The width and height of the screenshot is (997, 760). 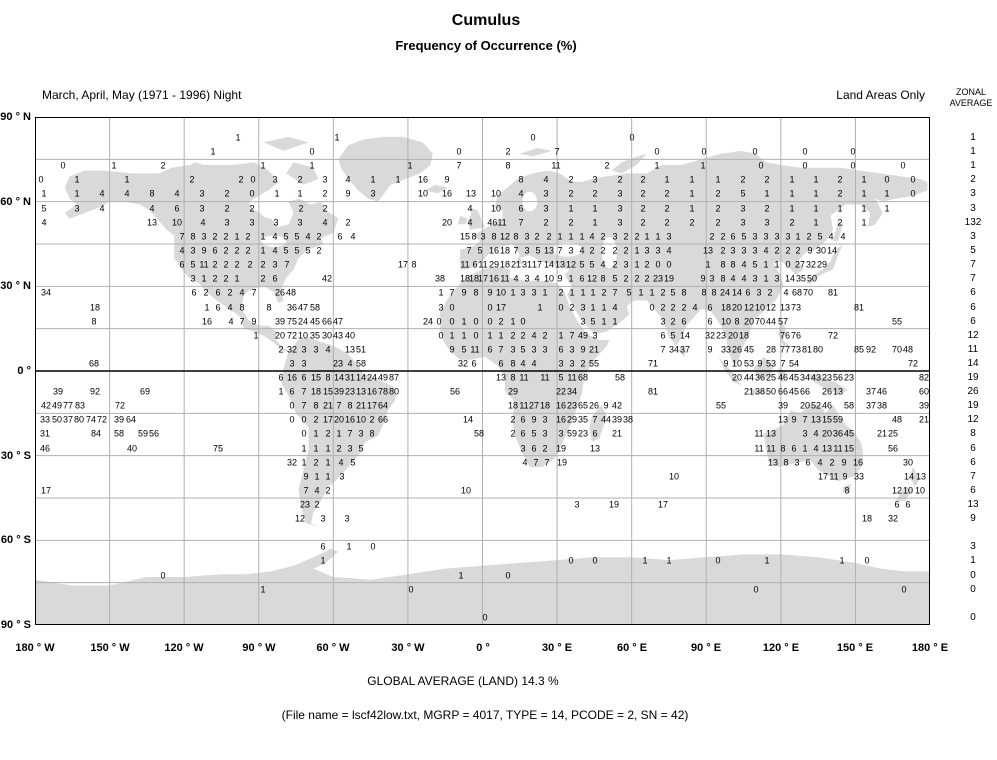 What do you see at coordinates (973, 504) in the screenshot?
I see `zonal-average-value: 13` at bounding box center [973, 504].